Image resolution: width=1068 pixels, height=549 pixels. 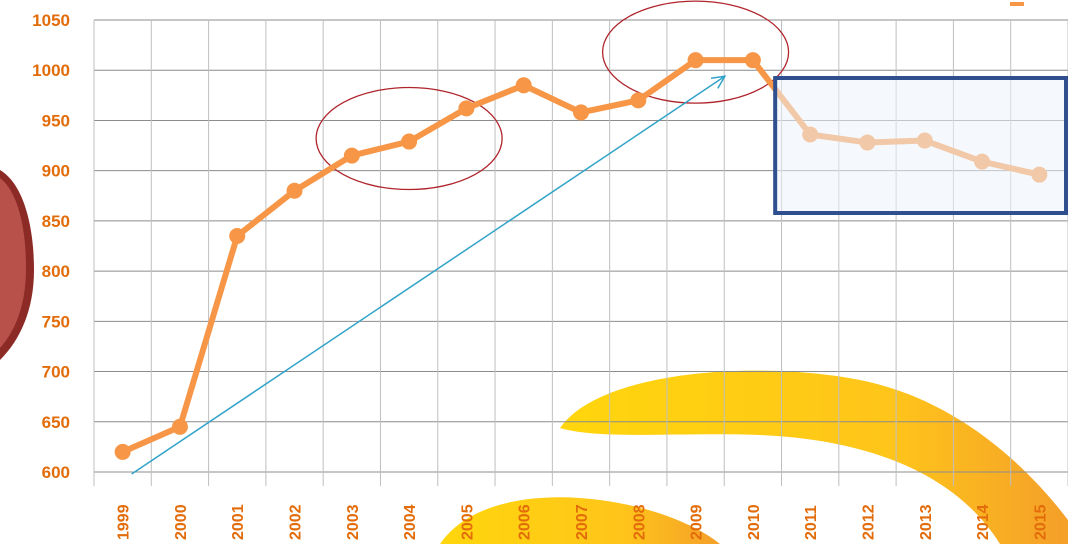 I want to click on x-tick-label: 2005, so click(x=467, y=522).